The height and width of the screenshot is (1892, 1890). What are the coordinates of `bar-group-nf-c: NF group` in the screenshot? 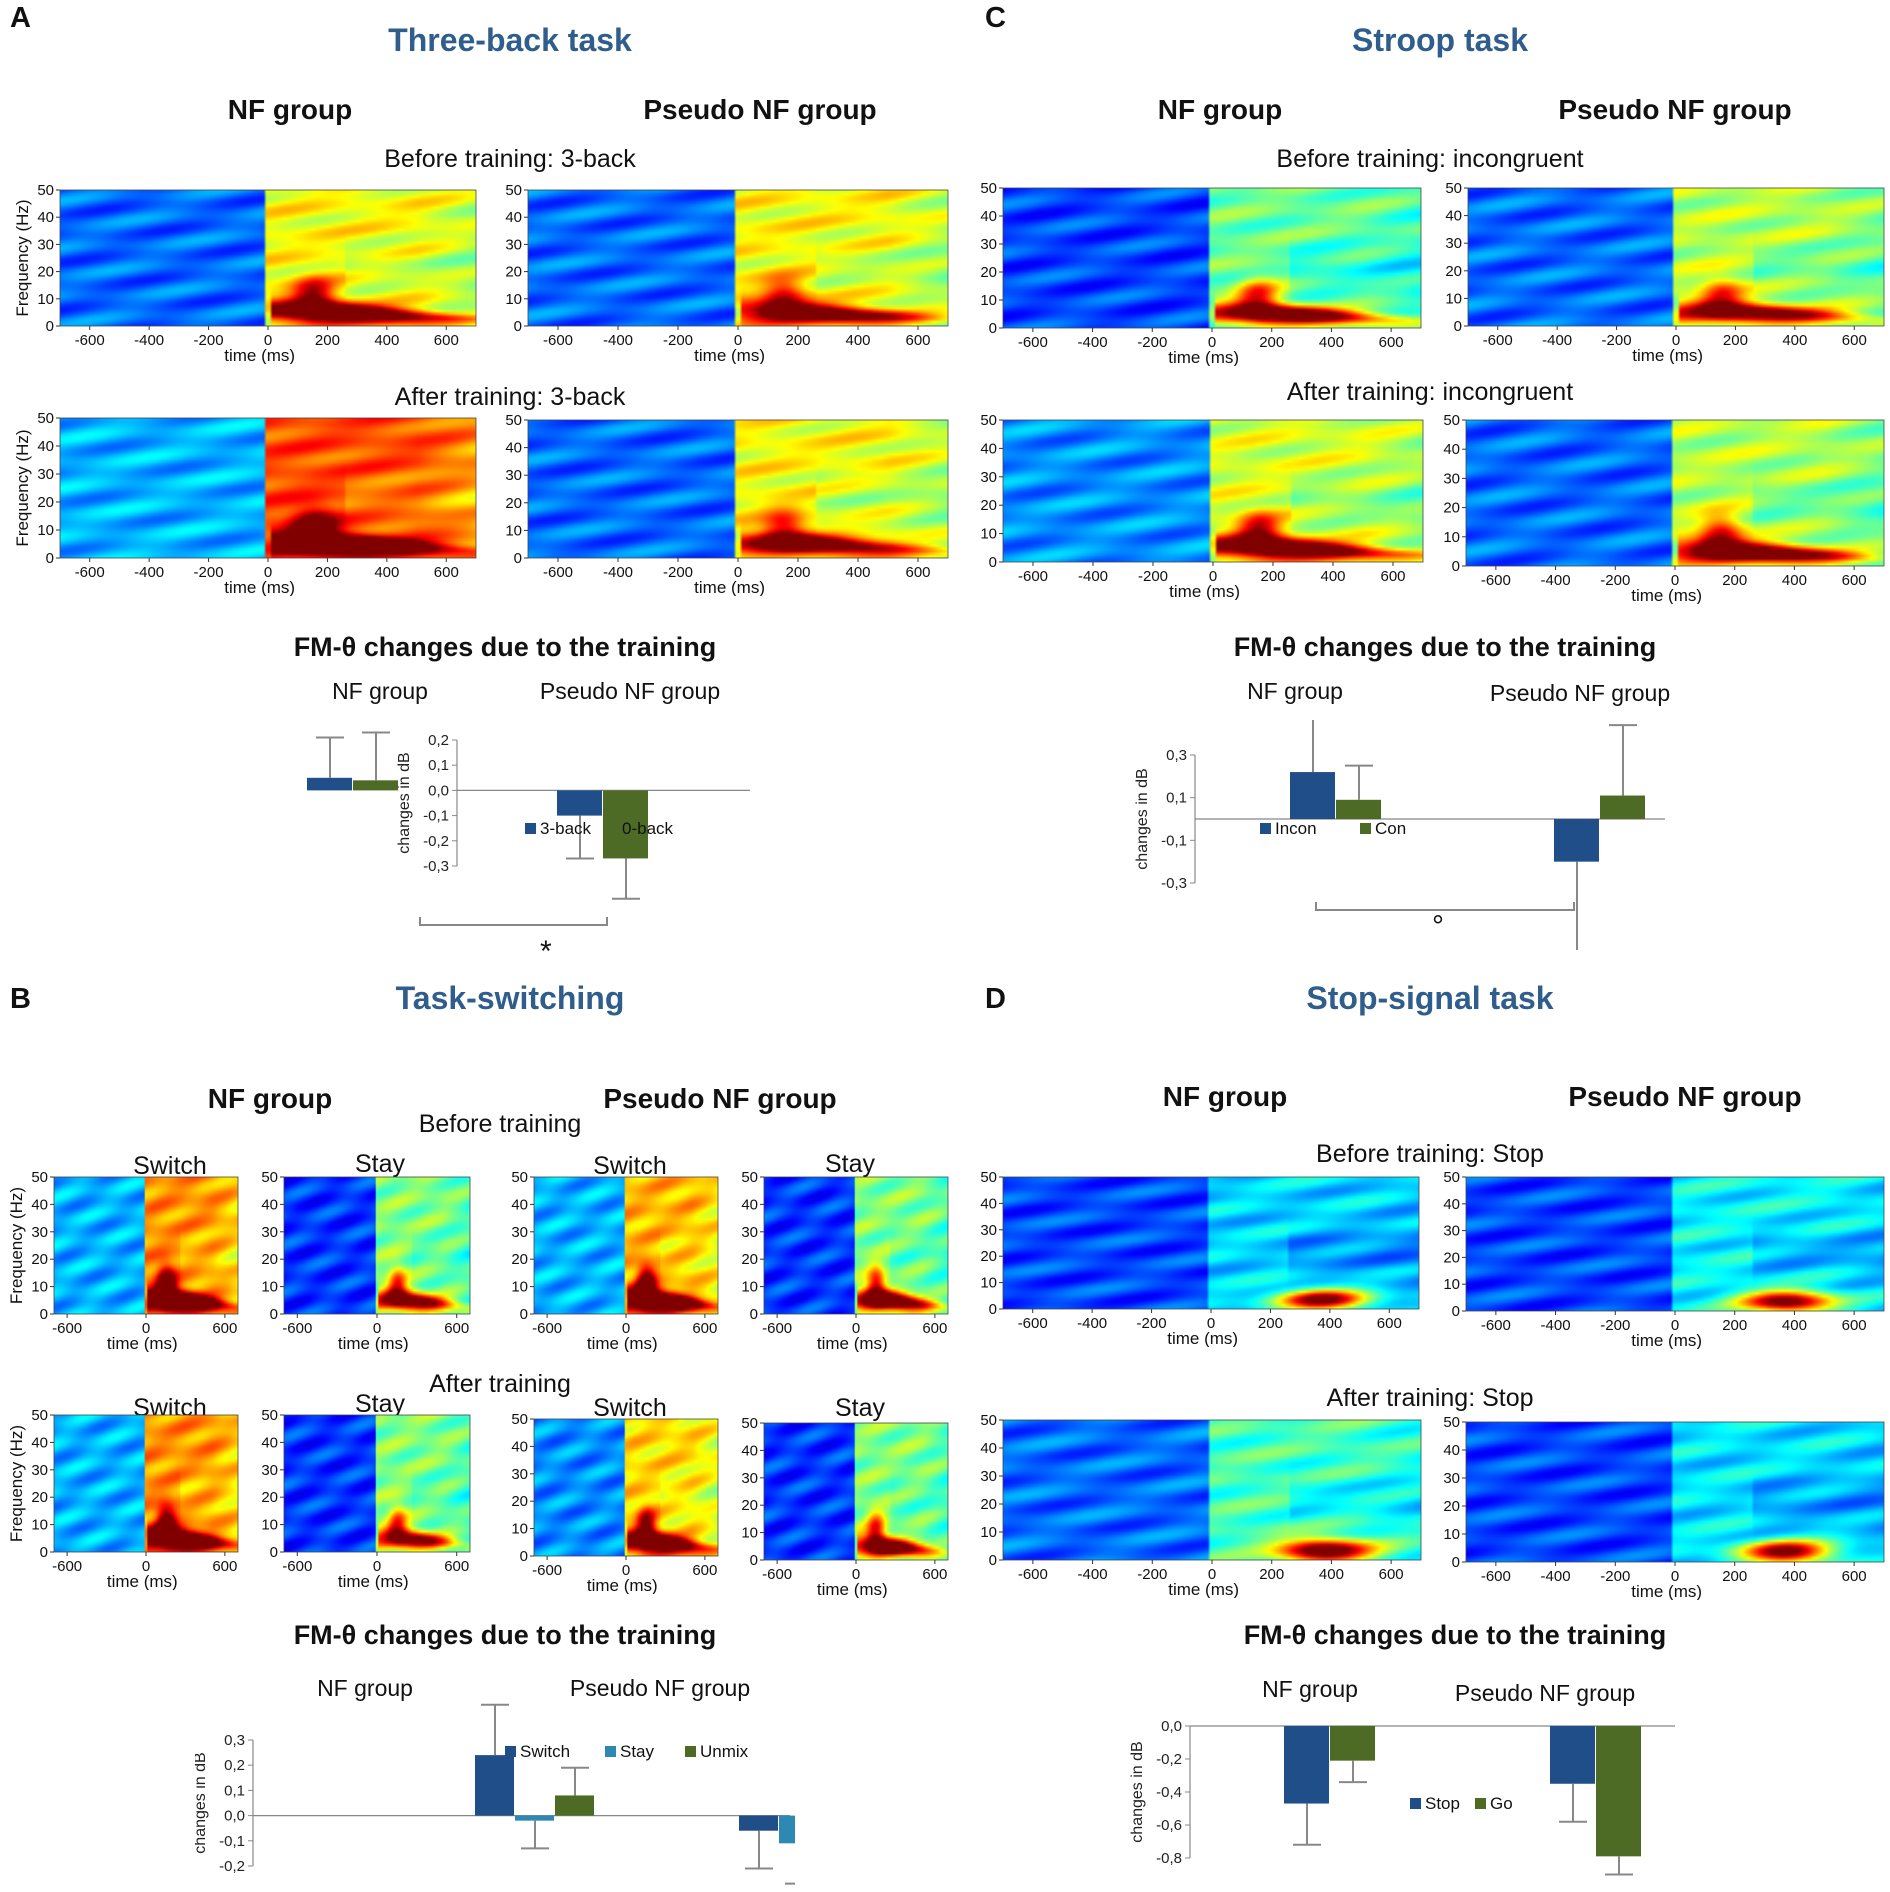 It's located at (1295, 691).